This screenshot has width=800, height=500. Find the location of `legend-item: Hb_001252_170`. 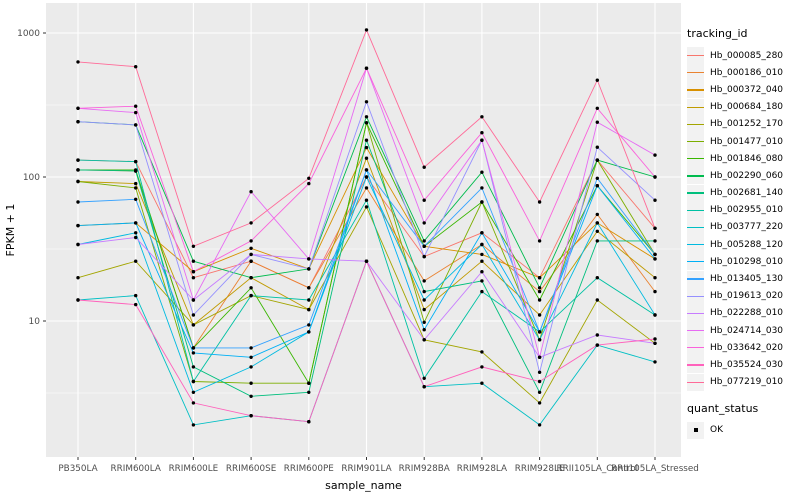

legend-item: Hb_001252_170 is located at coordinates (743, 124).